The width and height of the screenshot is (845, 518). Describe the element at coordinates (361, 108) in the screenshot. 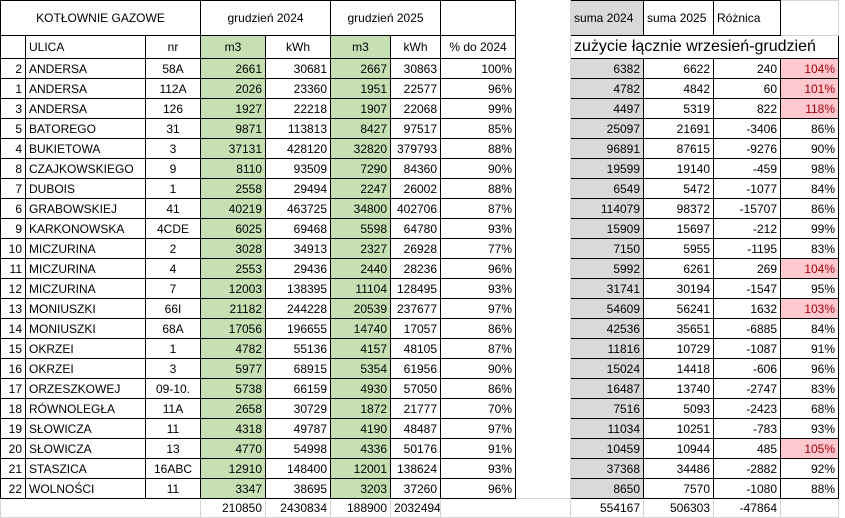

I see `data-cell: 1907` at that location.